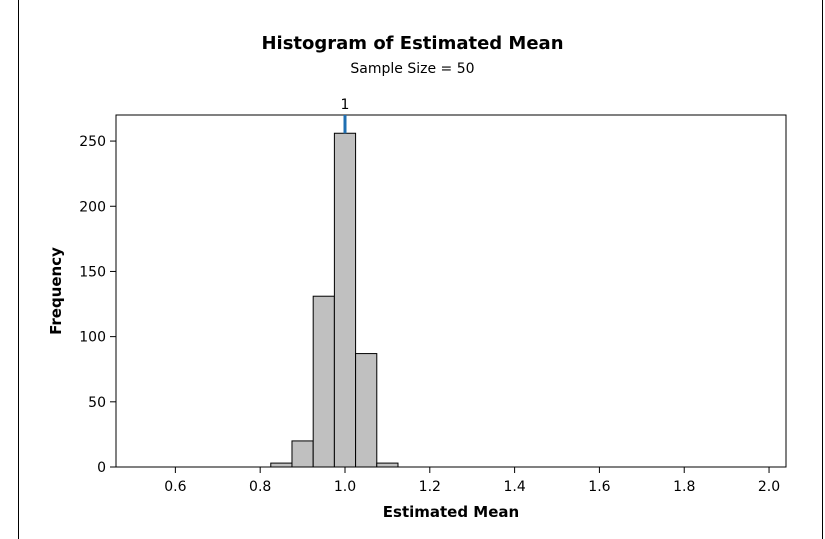 The image size is (825, 539). Describe the element at coordinates (412, 43) in the screenshot. I see `chart-title: Histogram of Estimated Mean` at that location.